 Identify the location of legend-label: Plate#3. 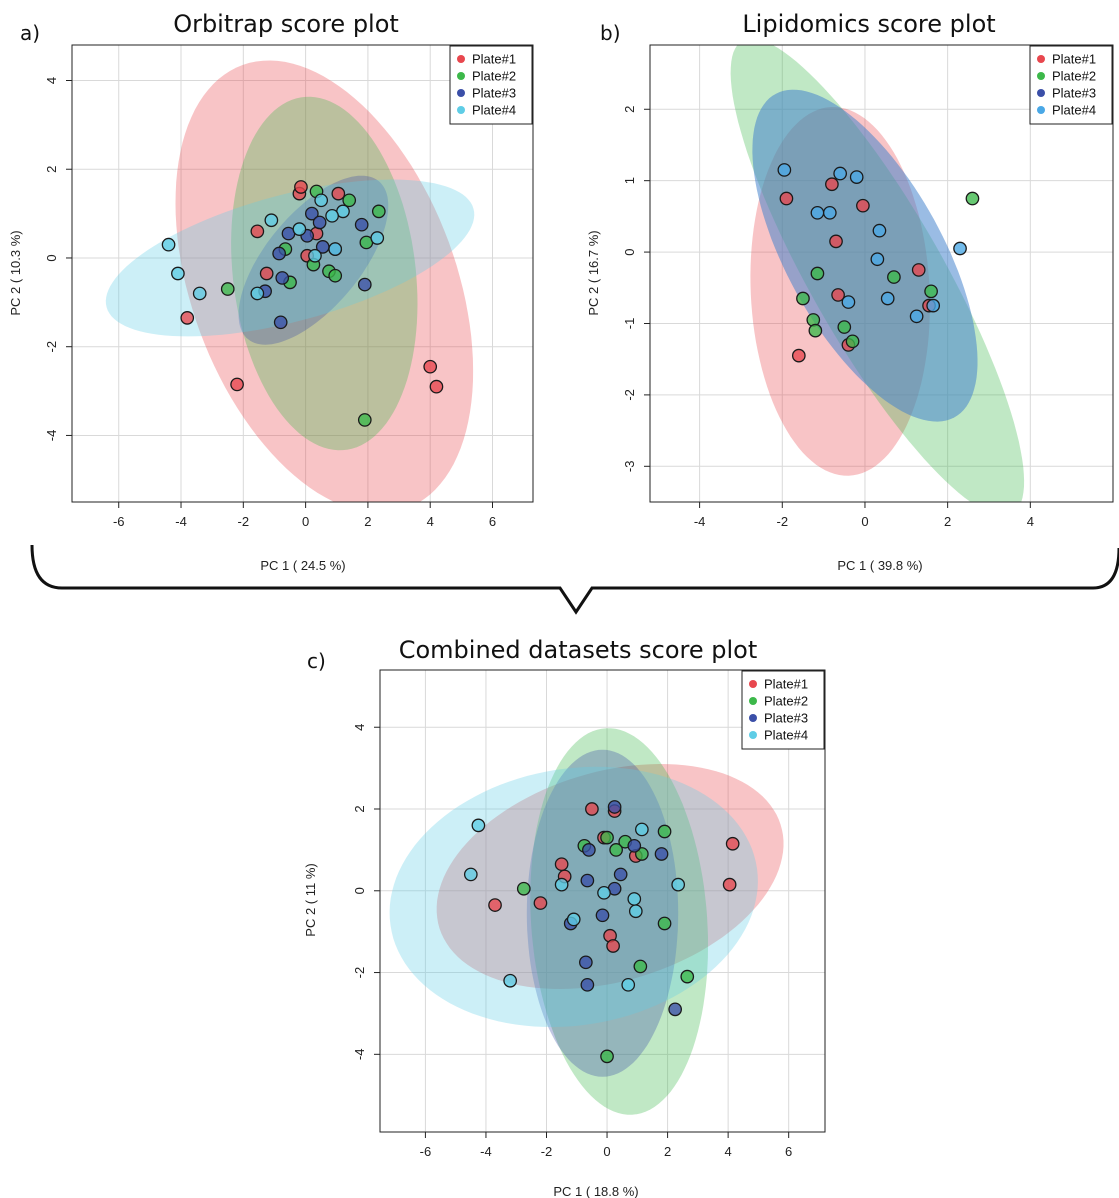
(786, 718).